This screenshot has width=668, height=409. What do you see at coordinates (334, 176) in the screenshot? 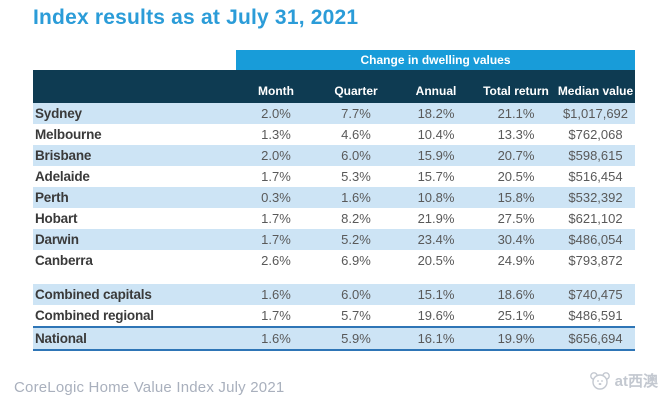
I see `table-row: Adelaide 1.7% 5.3% 15.7% 20.5% $516,454` at bounding box center [334, 176].